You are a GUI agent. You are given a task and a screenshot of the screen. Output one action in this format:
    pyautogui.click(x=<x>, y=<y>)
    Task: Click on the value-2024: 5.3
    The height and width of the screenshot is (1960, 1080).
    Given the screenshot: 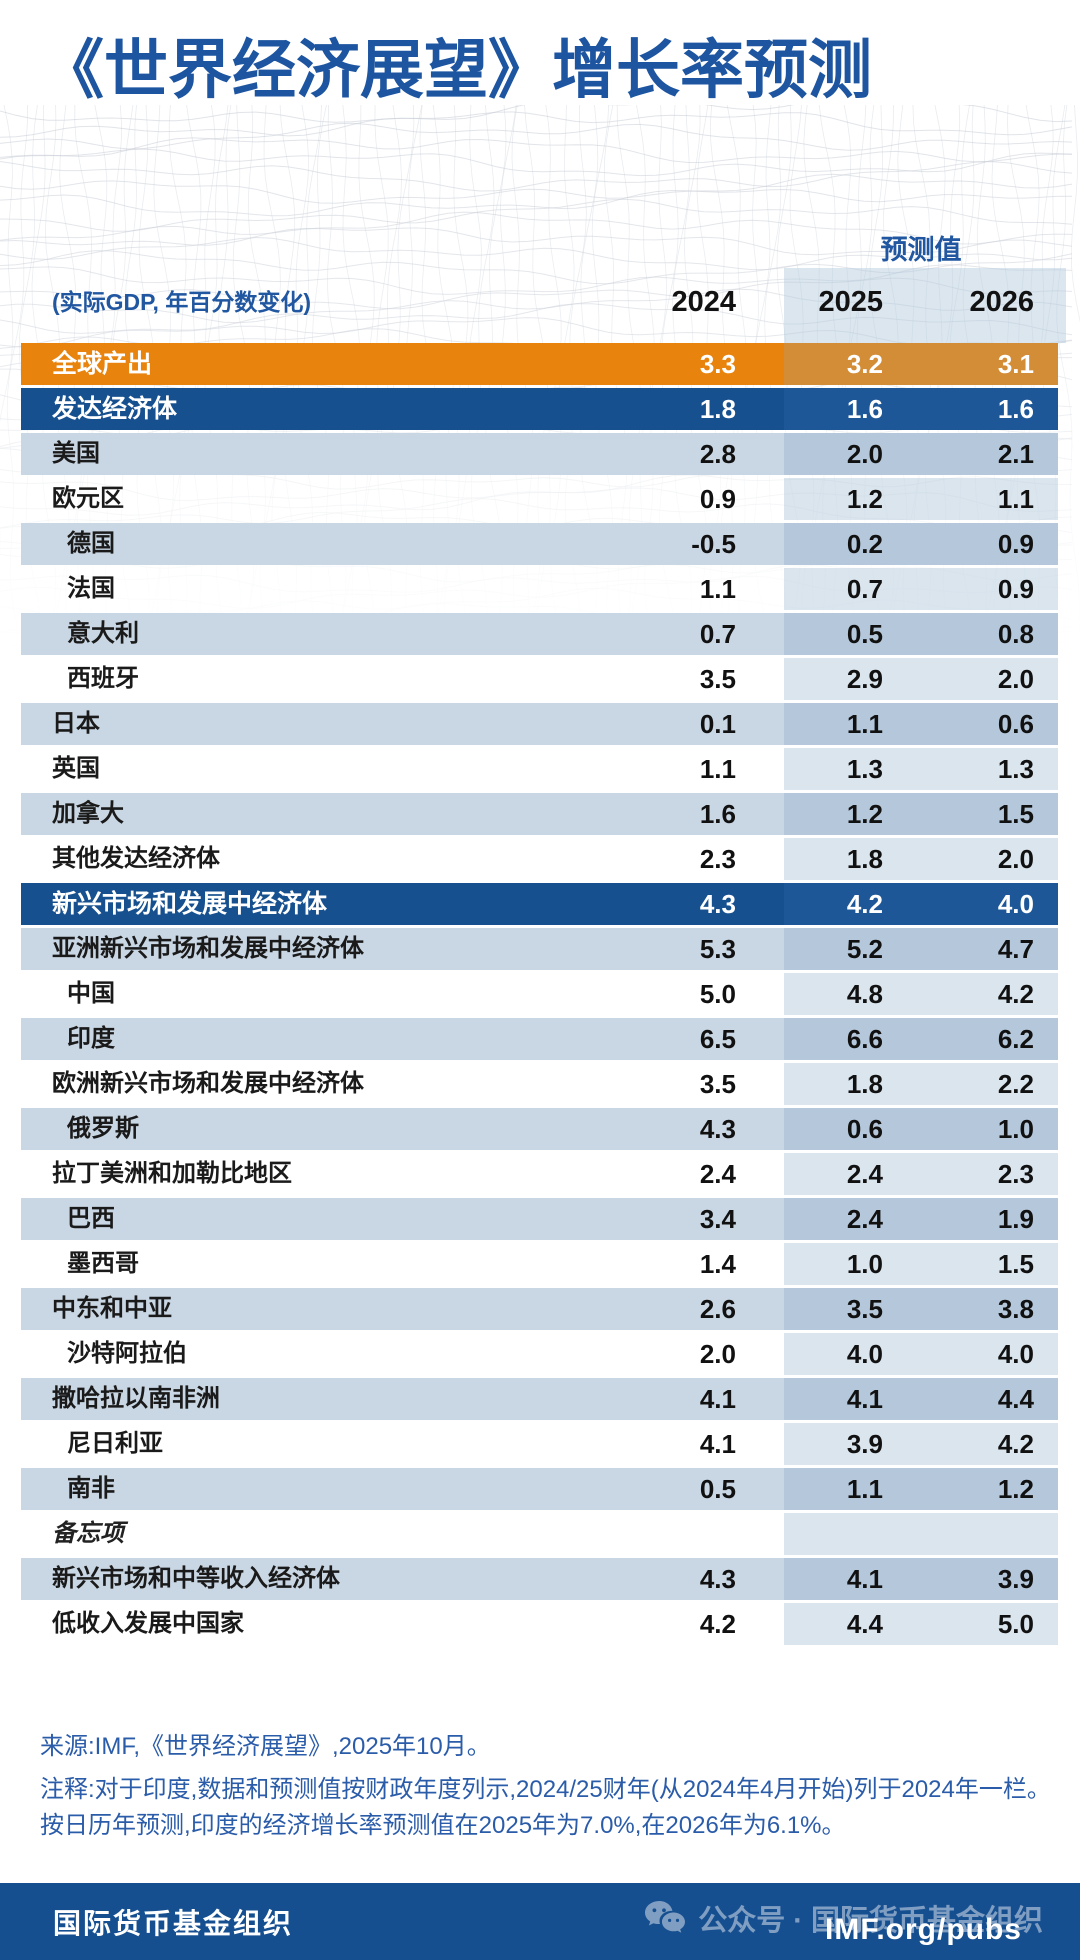 What is the action you would take?
    pyautogui.click(x=717, y=949)
    